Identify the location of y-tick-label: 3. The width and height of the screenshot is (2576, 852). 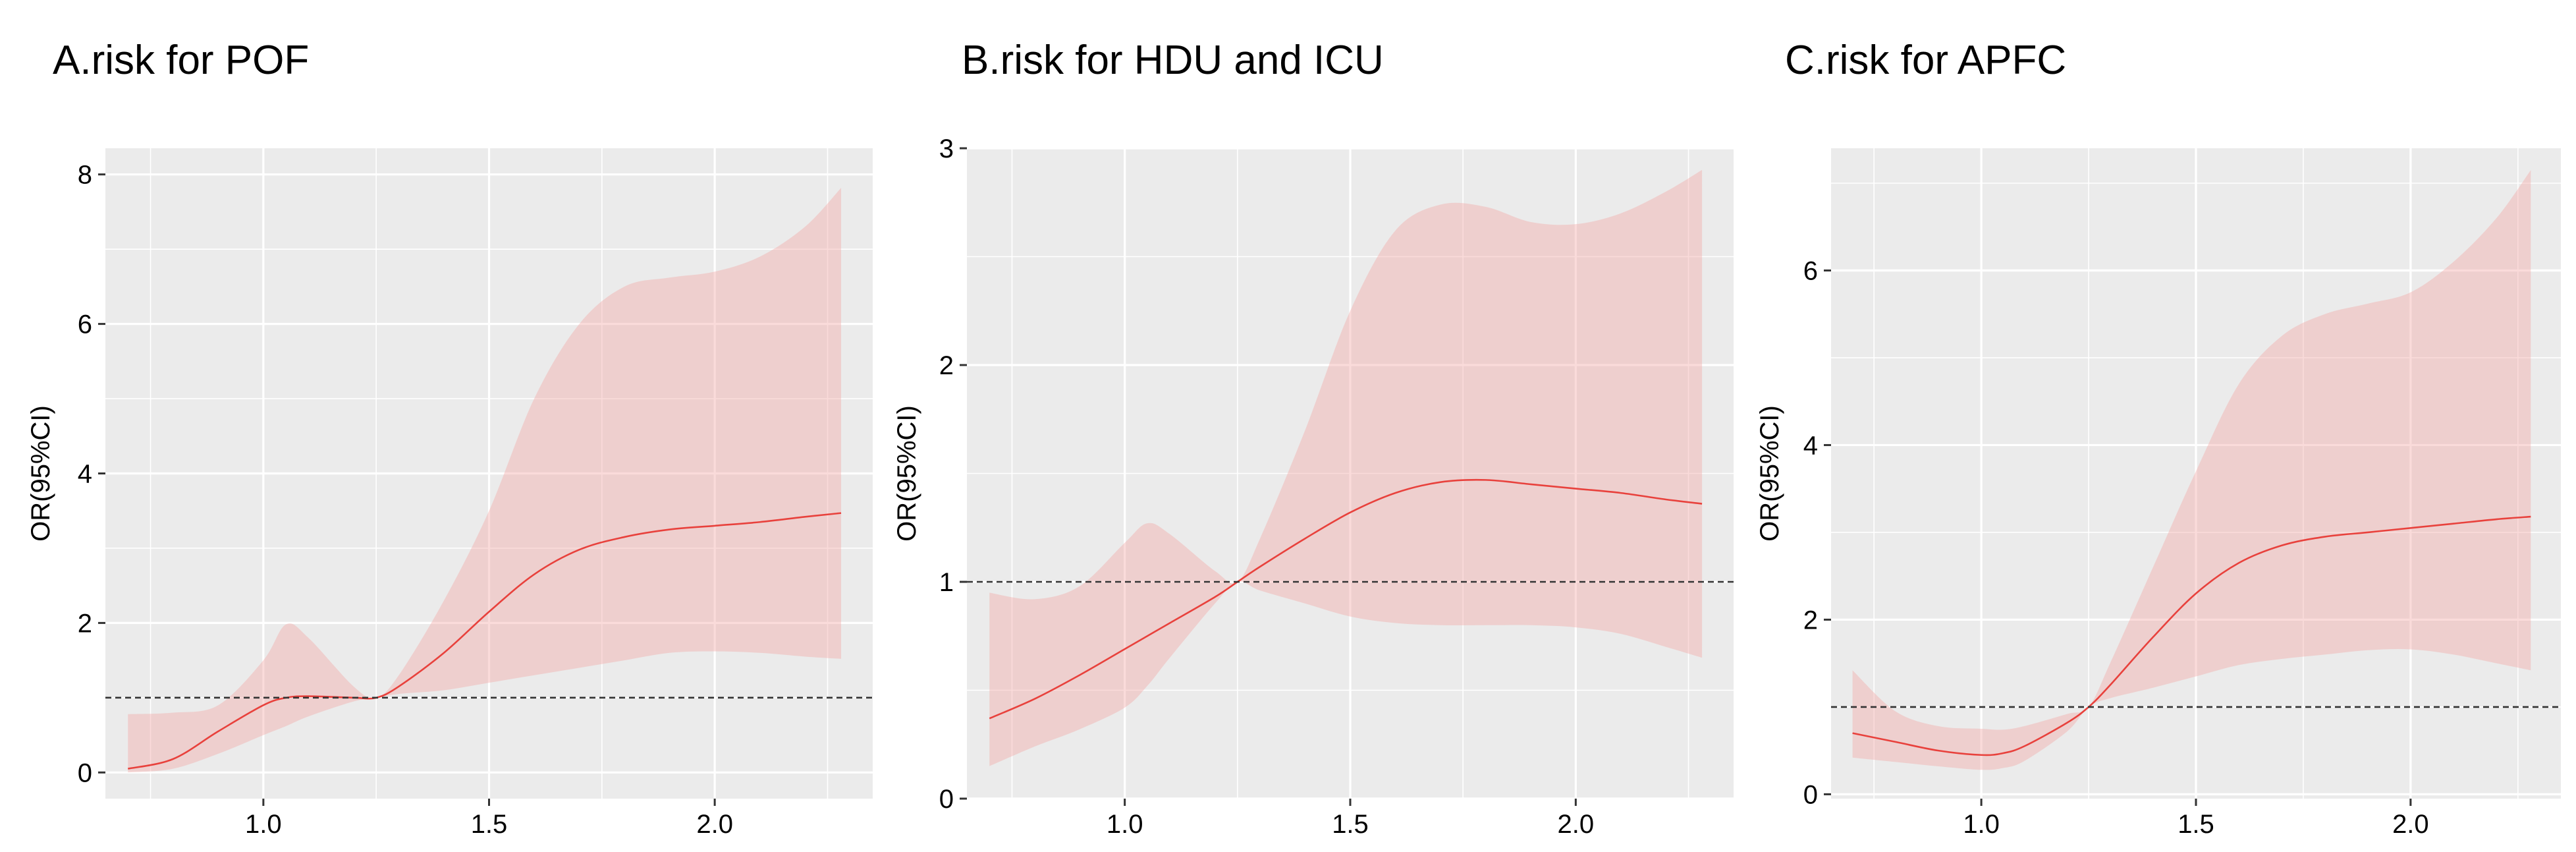
(946, 149).